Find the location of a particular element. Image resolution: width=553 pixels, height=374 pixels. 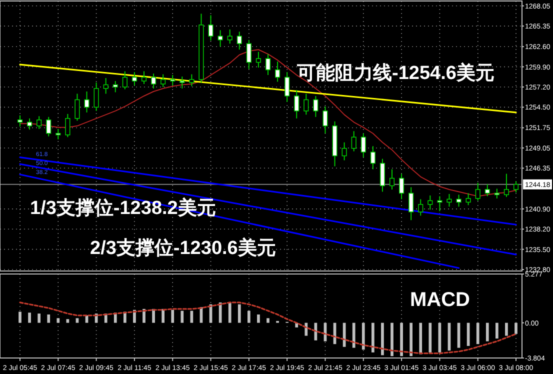

annotation: 可能阻力线-1254.6美元 is located at coordinates (395, 73).